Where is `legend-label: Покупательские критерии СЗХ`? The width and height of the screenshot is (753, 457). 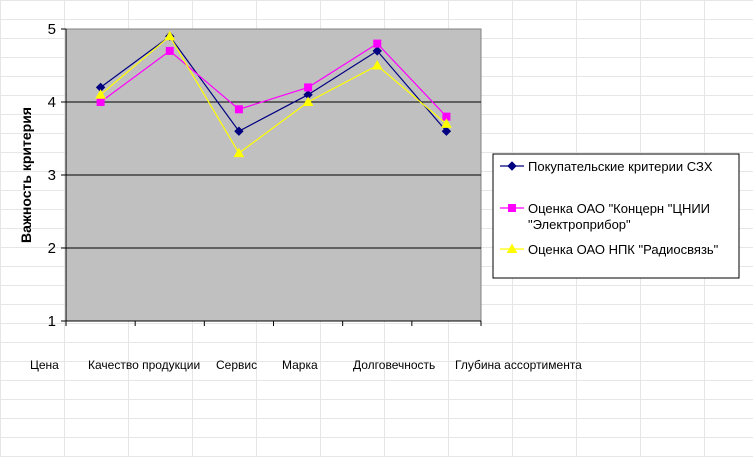
legend-label: Покупательские критерии СЗХ is located at coordinates (620, 166).